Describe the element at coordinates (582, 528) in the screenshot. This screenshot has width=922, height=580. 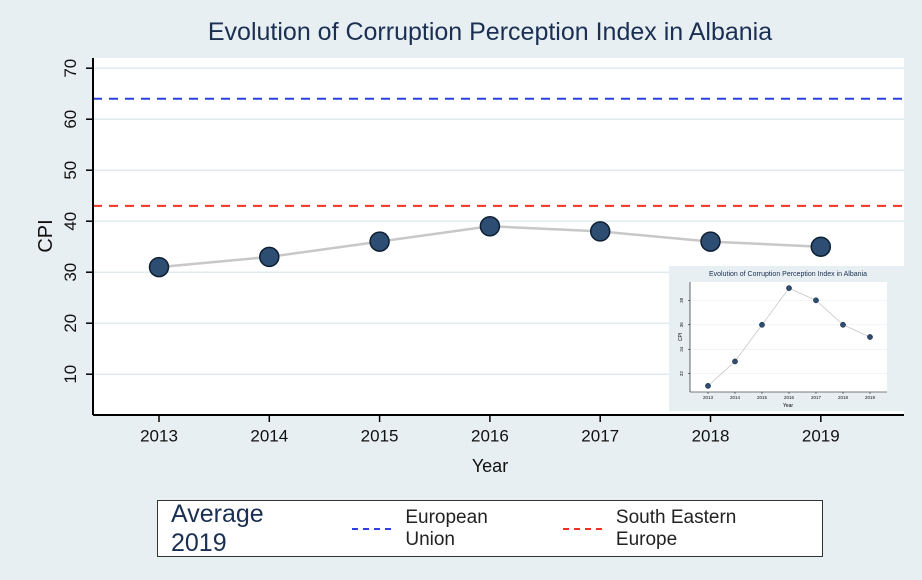
I see `legend-swatch-red-dashed` at that location.